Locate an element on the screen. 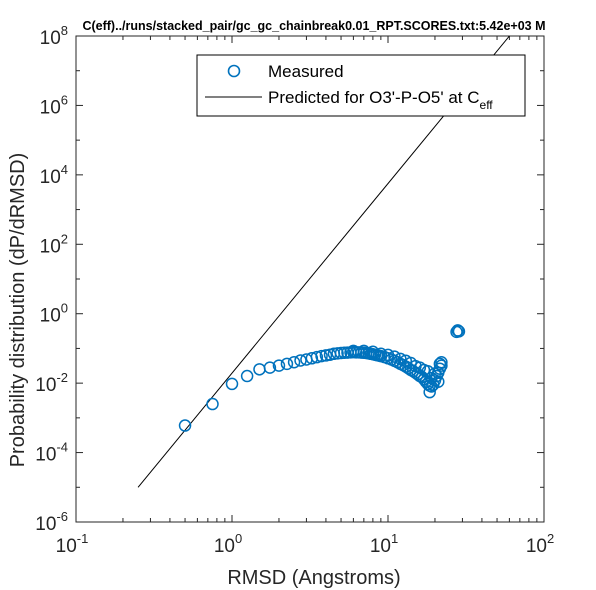 This screenshot has height=590, width=596. y-tick-label: 10⁰ is located at coordinates (54, 314).